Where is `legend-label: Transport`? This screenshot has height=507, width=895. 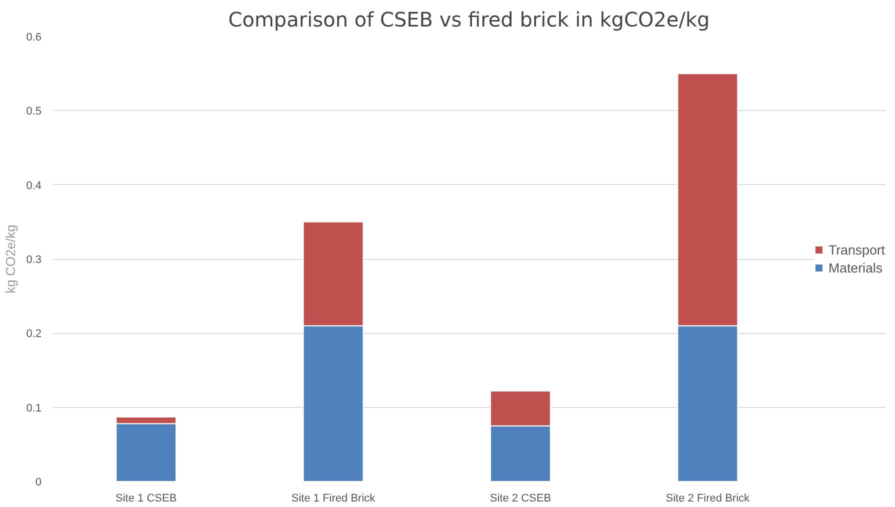
legend-label: Transport is located at coordinates (856, 249).